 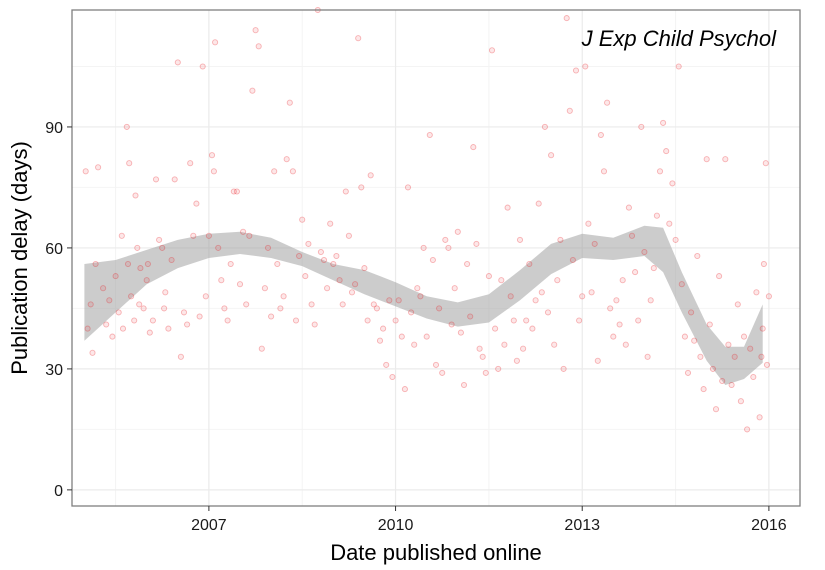 I want to click on y-axis-title: Publication delay (days), so click(x=19, y=258).